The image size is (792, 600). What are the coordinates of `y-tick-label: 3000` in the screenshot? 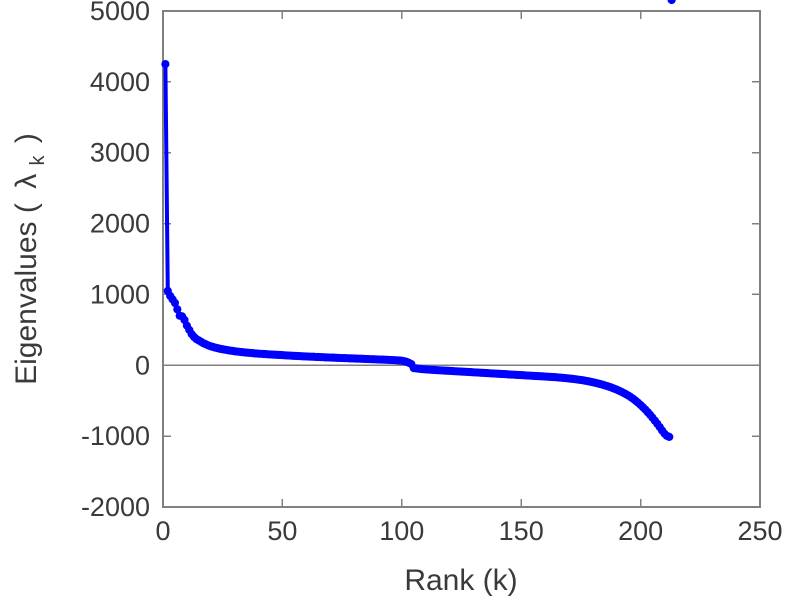 It's located at (120, 153).